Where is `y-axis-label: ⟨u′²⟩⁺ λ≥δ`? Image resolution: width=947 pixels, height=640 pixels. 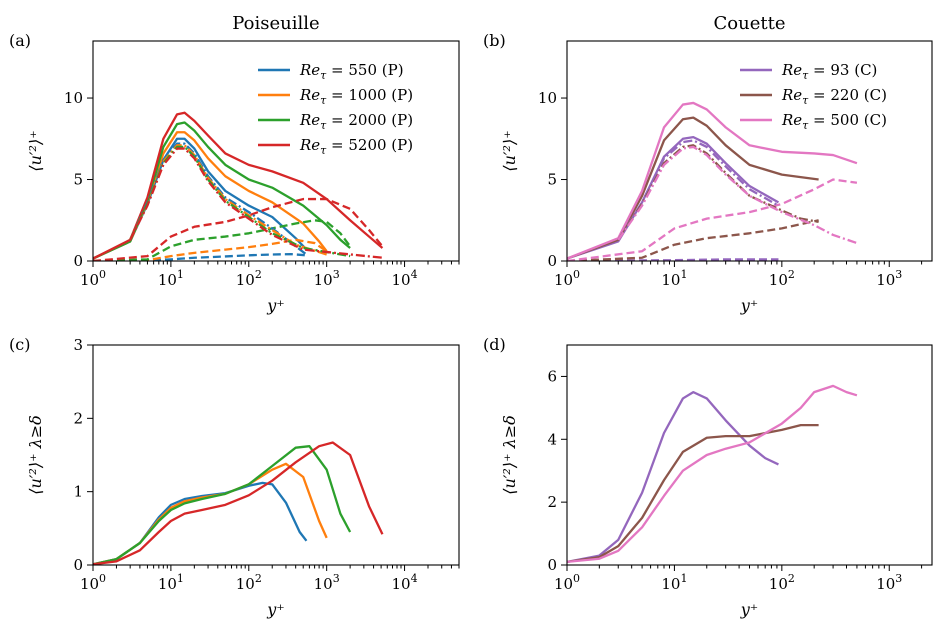 y-axis-label: ⟨u′²⟩⁺ λ≥δ is located at coordinates (35, 455).